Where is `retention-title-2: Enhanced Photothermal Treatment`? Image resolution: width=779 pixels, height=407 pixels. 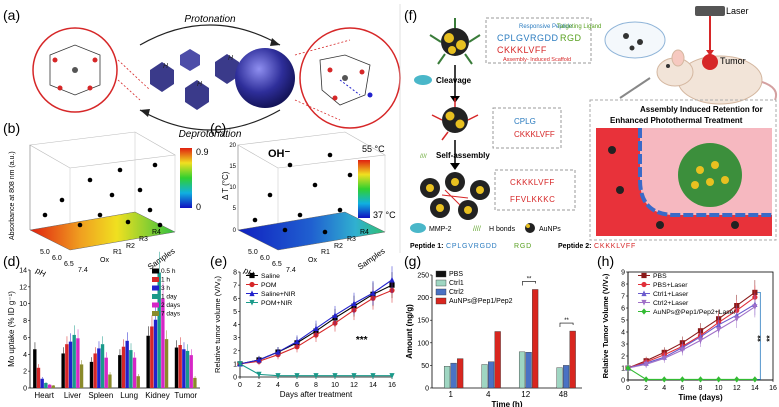
retention-title-2: Enhanced Photothermal Treatment is located at coordinates (676, 120).